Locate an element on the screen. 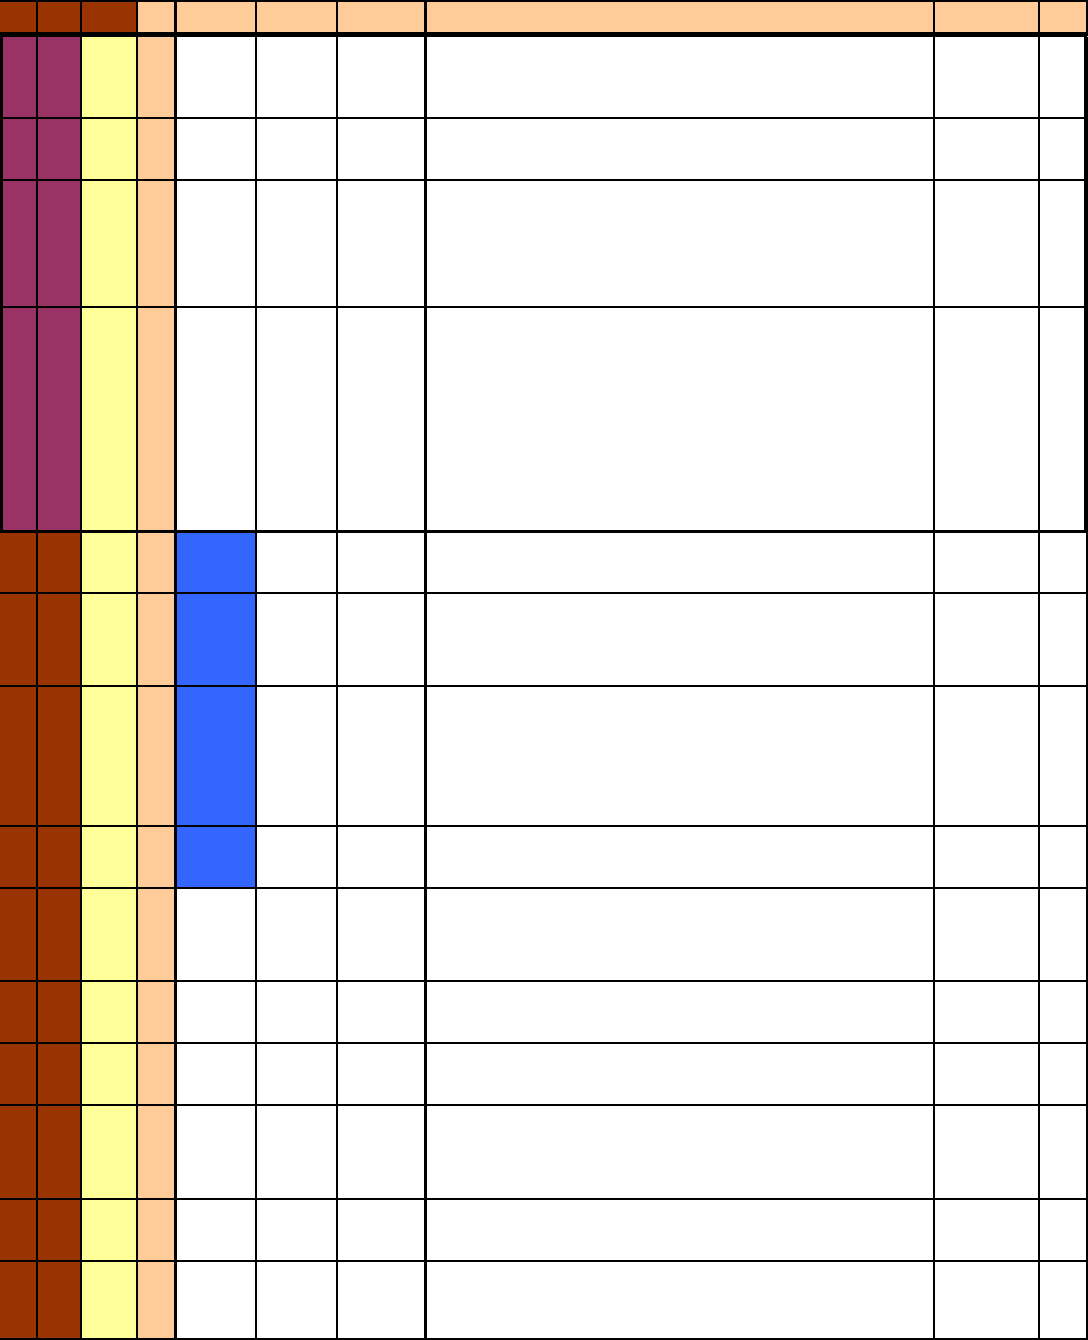  cell-r4-c8 is located at coordinates (681, 420).